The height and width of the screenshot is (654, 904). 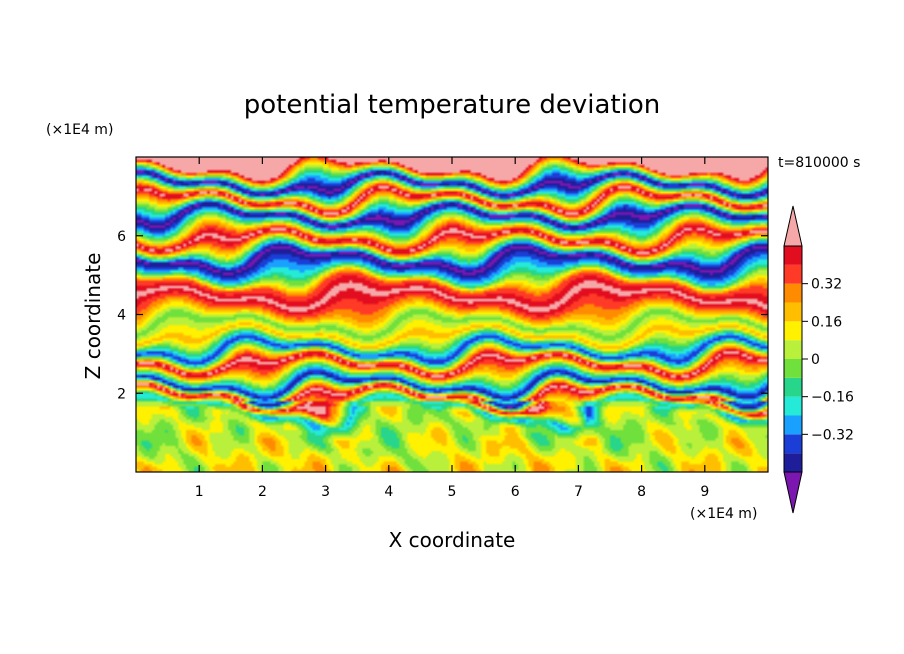 I want to click on x-tick-label: 9, so click(x=704, y=492).